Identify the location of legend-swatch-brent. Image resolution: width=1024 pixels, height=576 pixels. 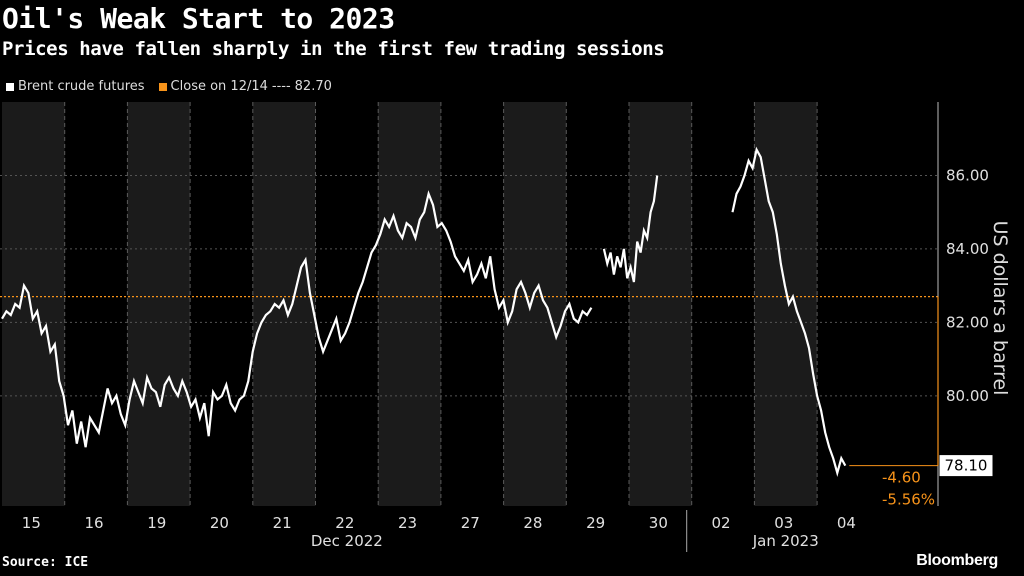
(10, 86).